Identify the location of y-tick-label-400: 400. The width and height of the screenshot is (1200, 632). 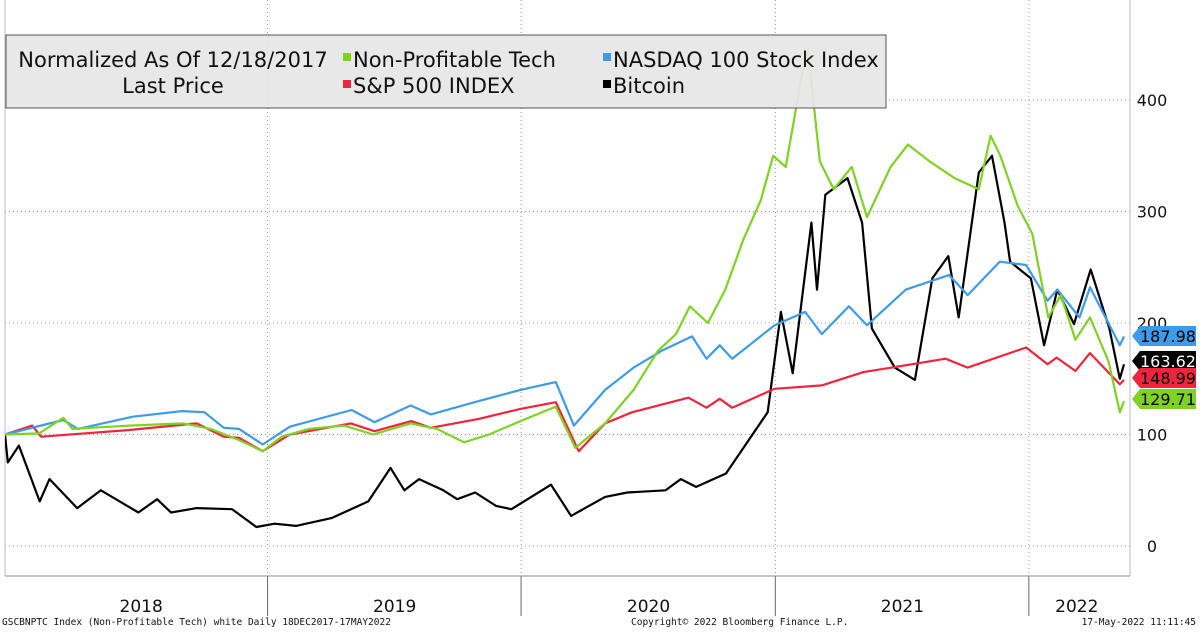
(1152, 100).